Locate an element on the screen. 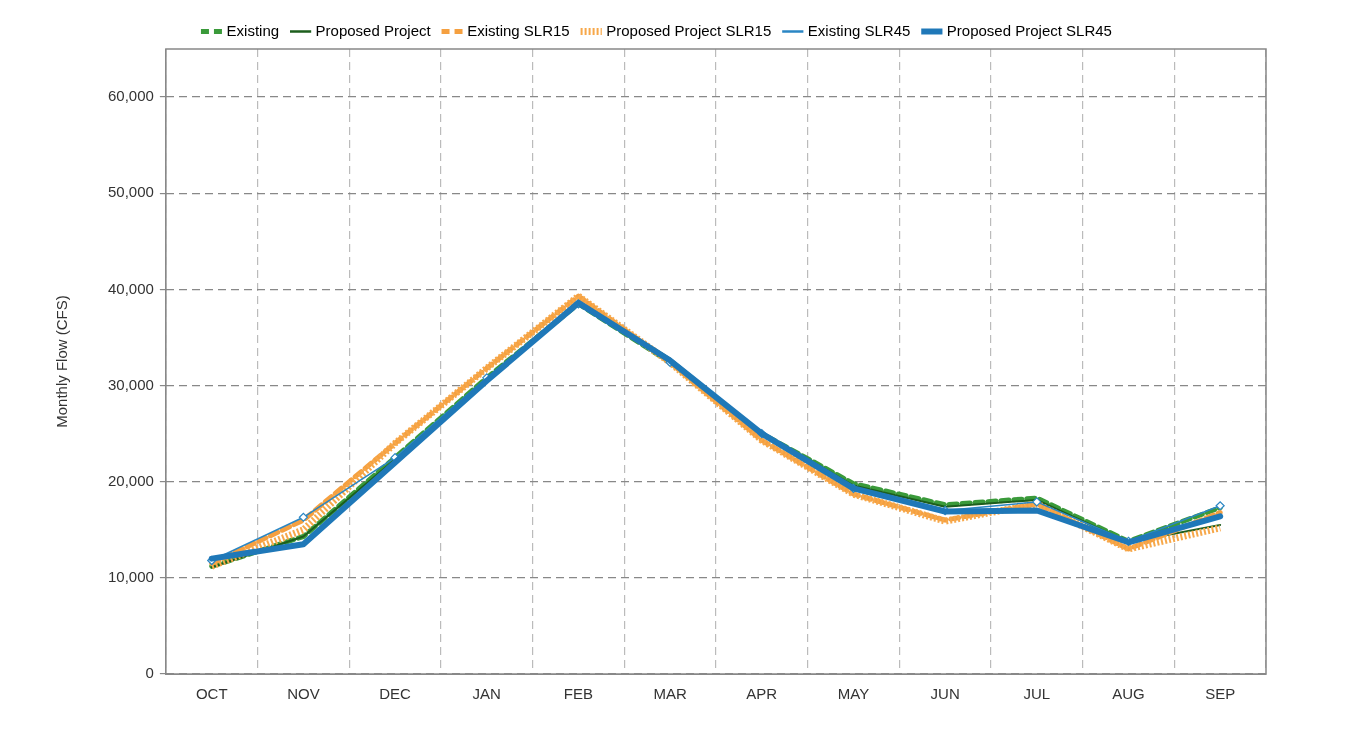  x-tick-label: SEP is located at coordinates (1220, 694).